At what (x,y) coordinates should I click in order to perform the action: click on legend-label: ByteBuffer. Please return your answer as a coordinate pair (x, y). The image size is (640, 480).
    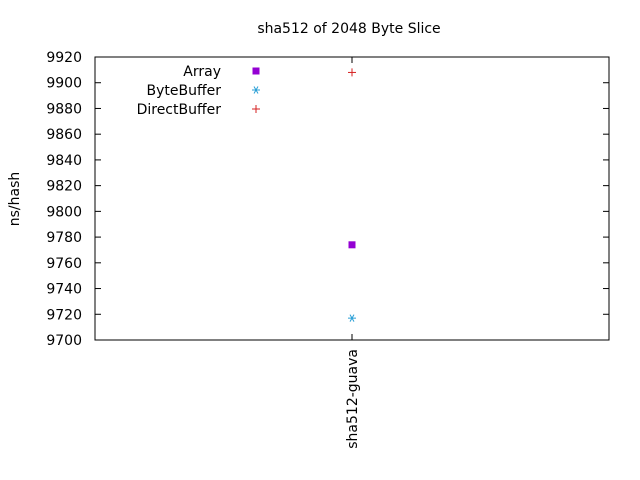
    Looking at the image, I should click on (184, 91).